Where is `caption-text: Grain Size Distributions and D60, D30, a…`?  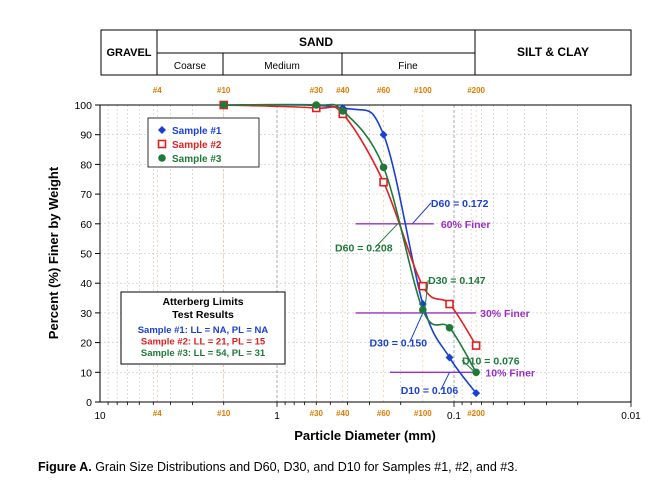
caption-text: Grain Size Distributions and D60, D30, a… is located at coordinates (306, 467).